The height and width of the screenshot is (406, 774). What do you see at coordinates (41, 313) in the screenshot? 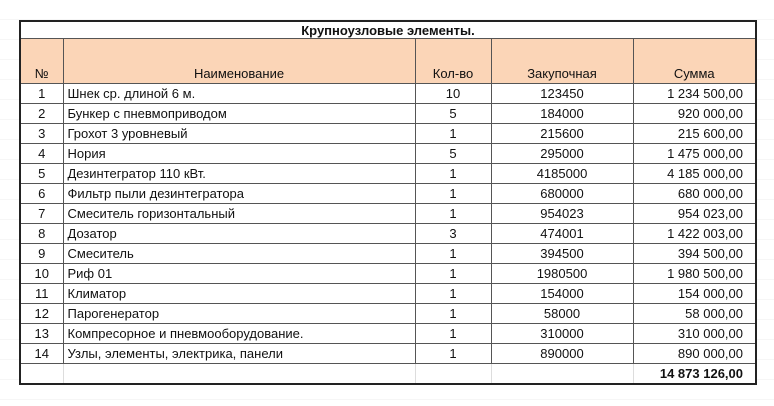
I see `cell-no: 12` at bounding box center [41, 313].